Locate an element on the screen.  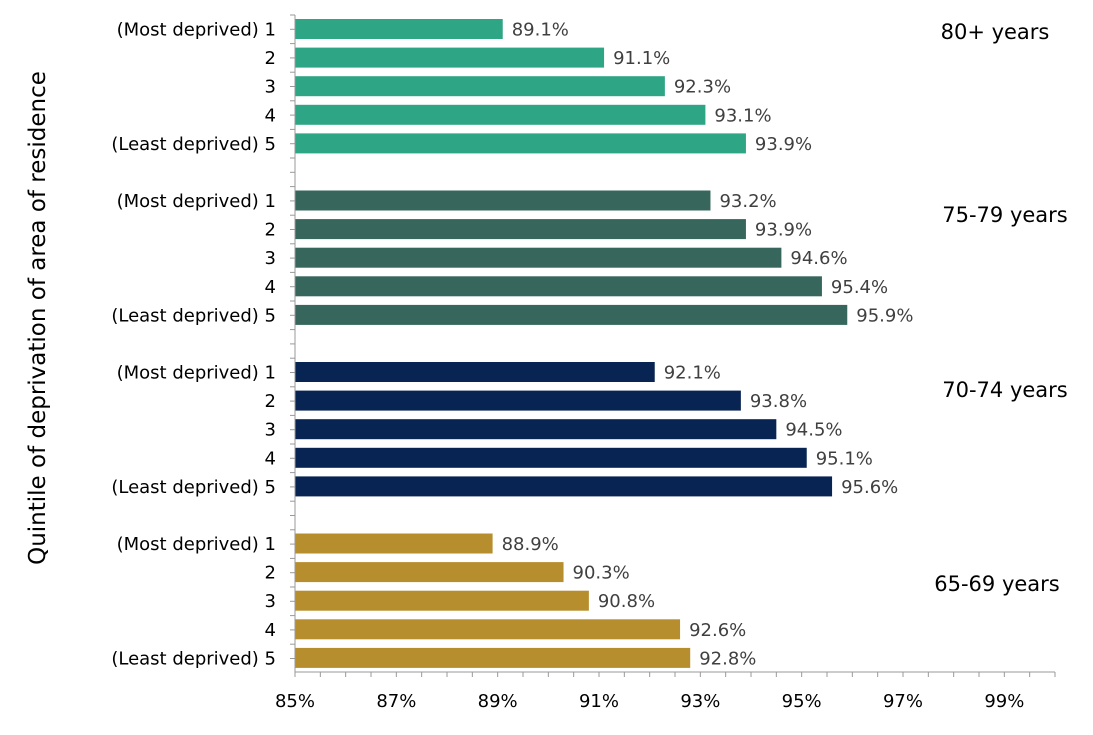
group-label: 65-69 years is located at coordinates (997, 584).